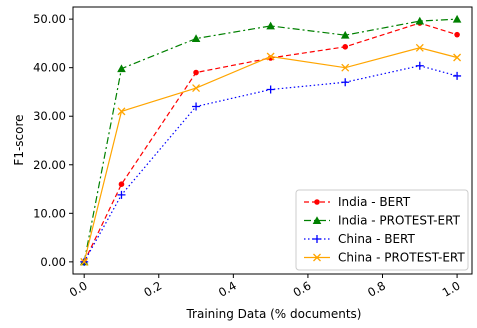 This screenshot has width=477, height=328. What do you see at coordinates (451, 288) in the screenshot?
I see `x-tick-label: 1.0` at bounding box center [451, 288].